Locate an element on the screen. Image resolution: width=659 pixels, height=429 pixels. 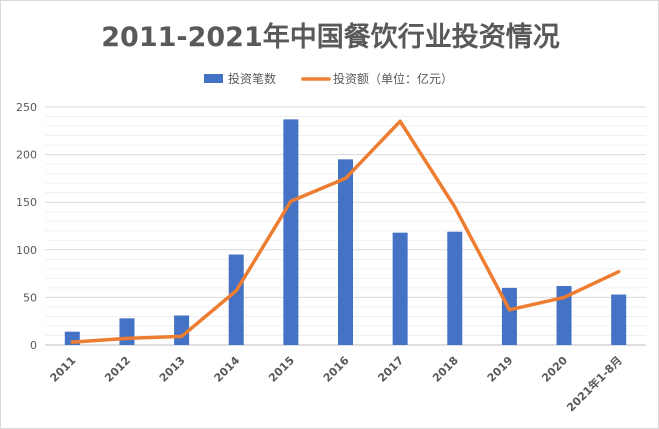
x-tick-label: 2016 is located at coordinates (336, 369).